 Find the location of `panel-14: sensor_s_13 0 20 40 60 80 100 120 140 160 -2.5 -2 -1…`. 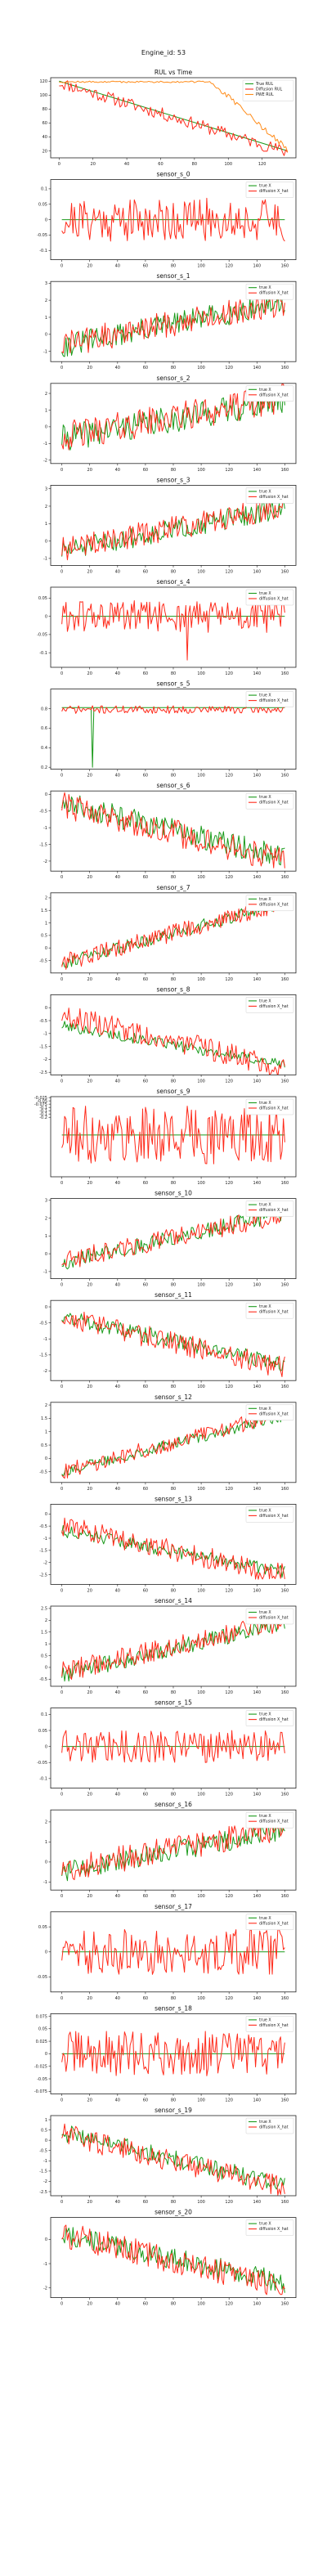

panel-14: sensor_s_13 0 20 40 60 80 100 120 140 160 -2.5 -2 -1… is located at coordinates (168, 1544).